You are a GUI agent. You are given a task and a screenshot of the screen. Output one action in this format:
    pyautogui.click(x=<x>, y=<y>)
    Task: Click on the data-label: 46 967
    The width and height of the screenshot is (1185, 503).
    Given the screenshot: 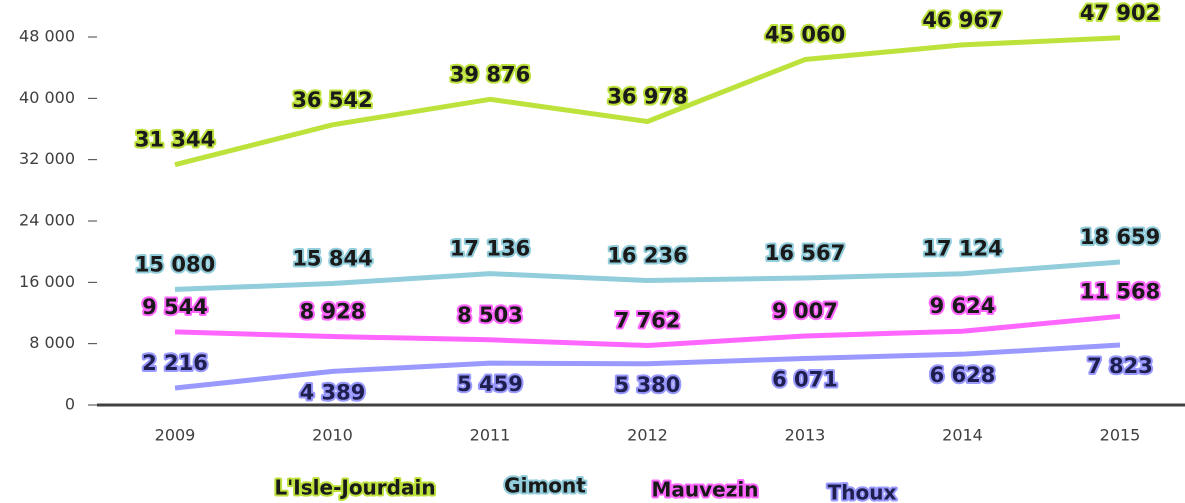 What is the action you would take?
    pyautogui.click(x=962, y=20)
    